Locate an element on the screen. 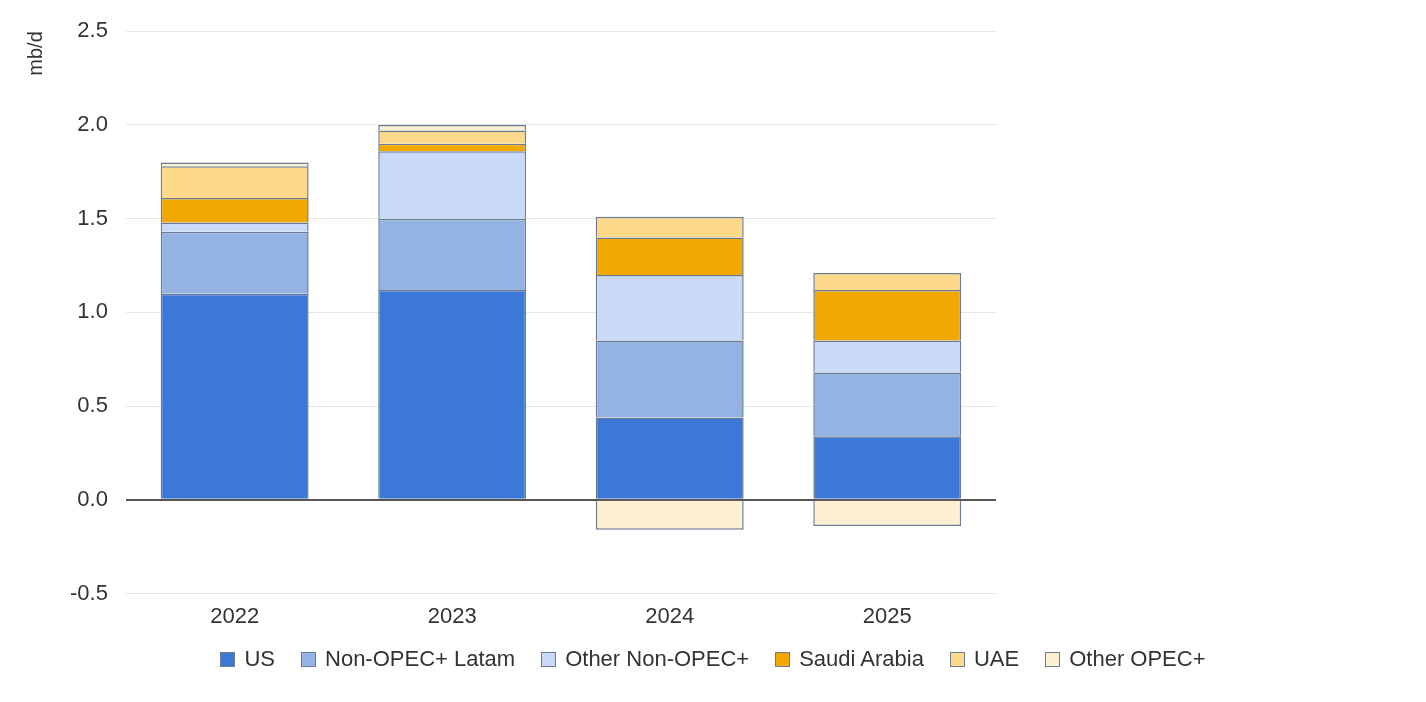  legend-label: UAE is located at coordinates (996, 659).